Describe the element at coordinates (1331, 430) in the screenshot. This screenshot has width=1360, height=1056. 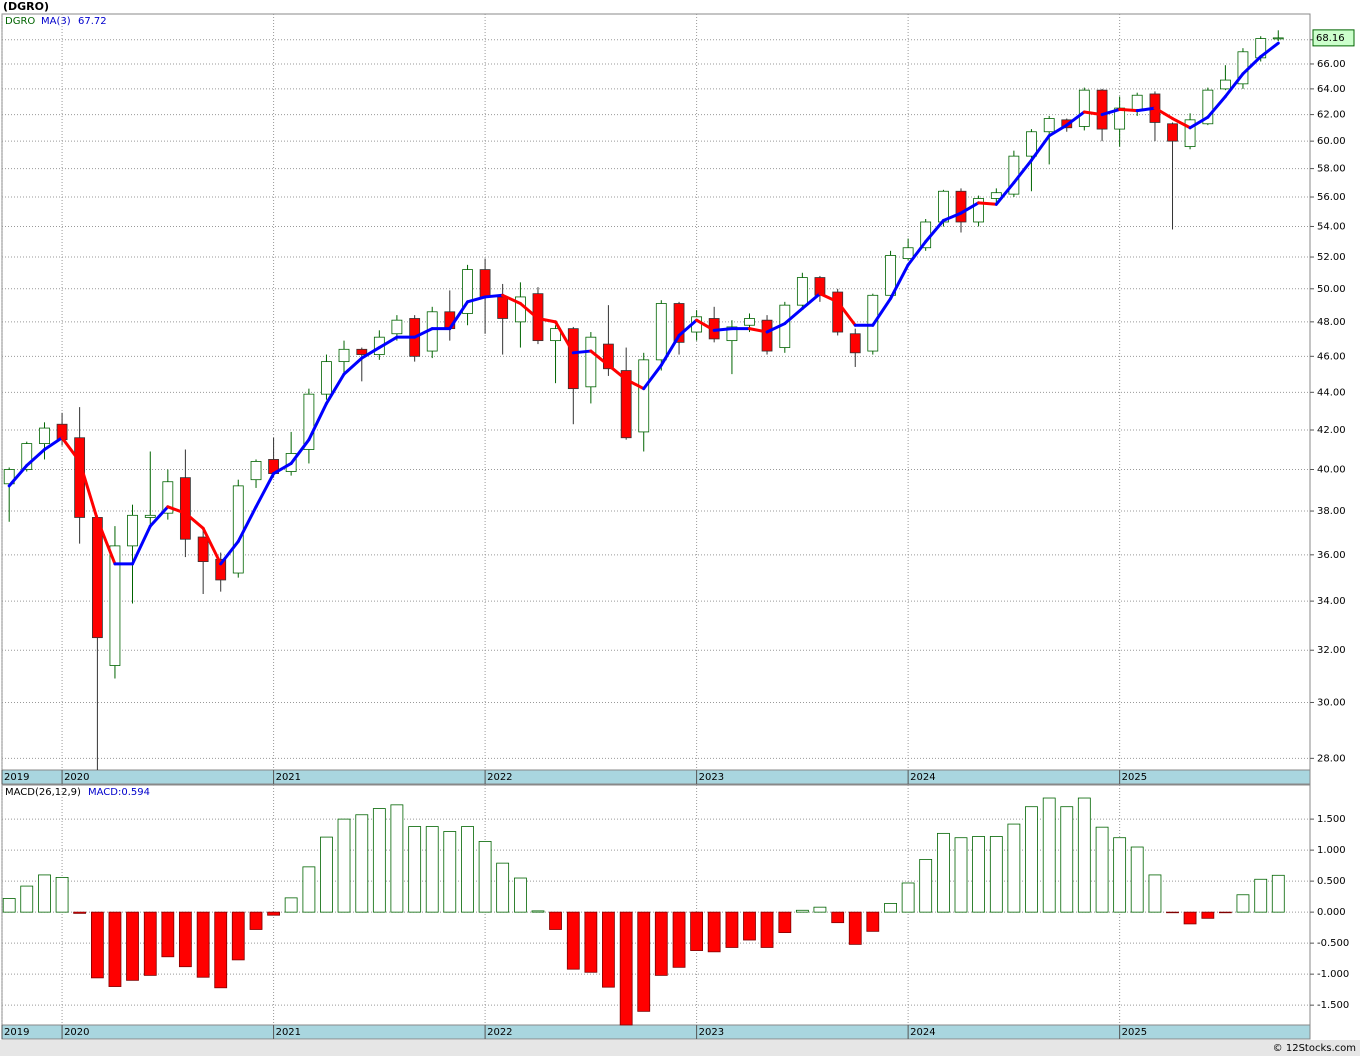
I see `y-tick-label: 42.00` at that location.